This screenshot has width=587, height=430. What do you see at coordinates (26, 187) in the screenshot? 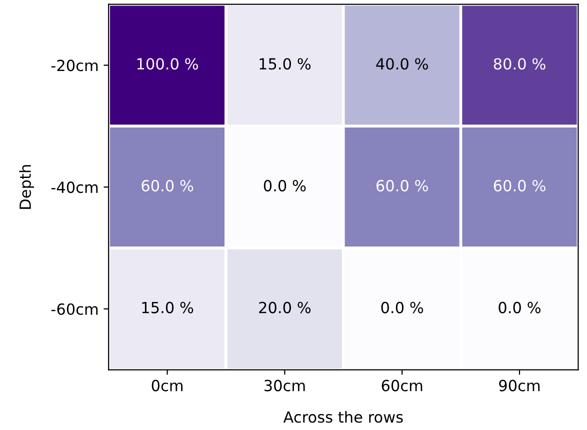
I see `y-axis-title: Depth` at bounding box center [26, 187].